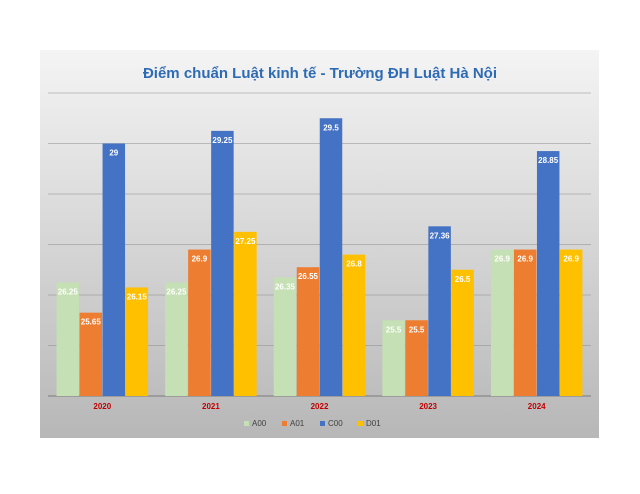 The width and height of the screenshot is (640, 494). I want to click on bar-A00-2023, so click(393, 358).